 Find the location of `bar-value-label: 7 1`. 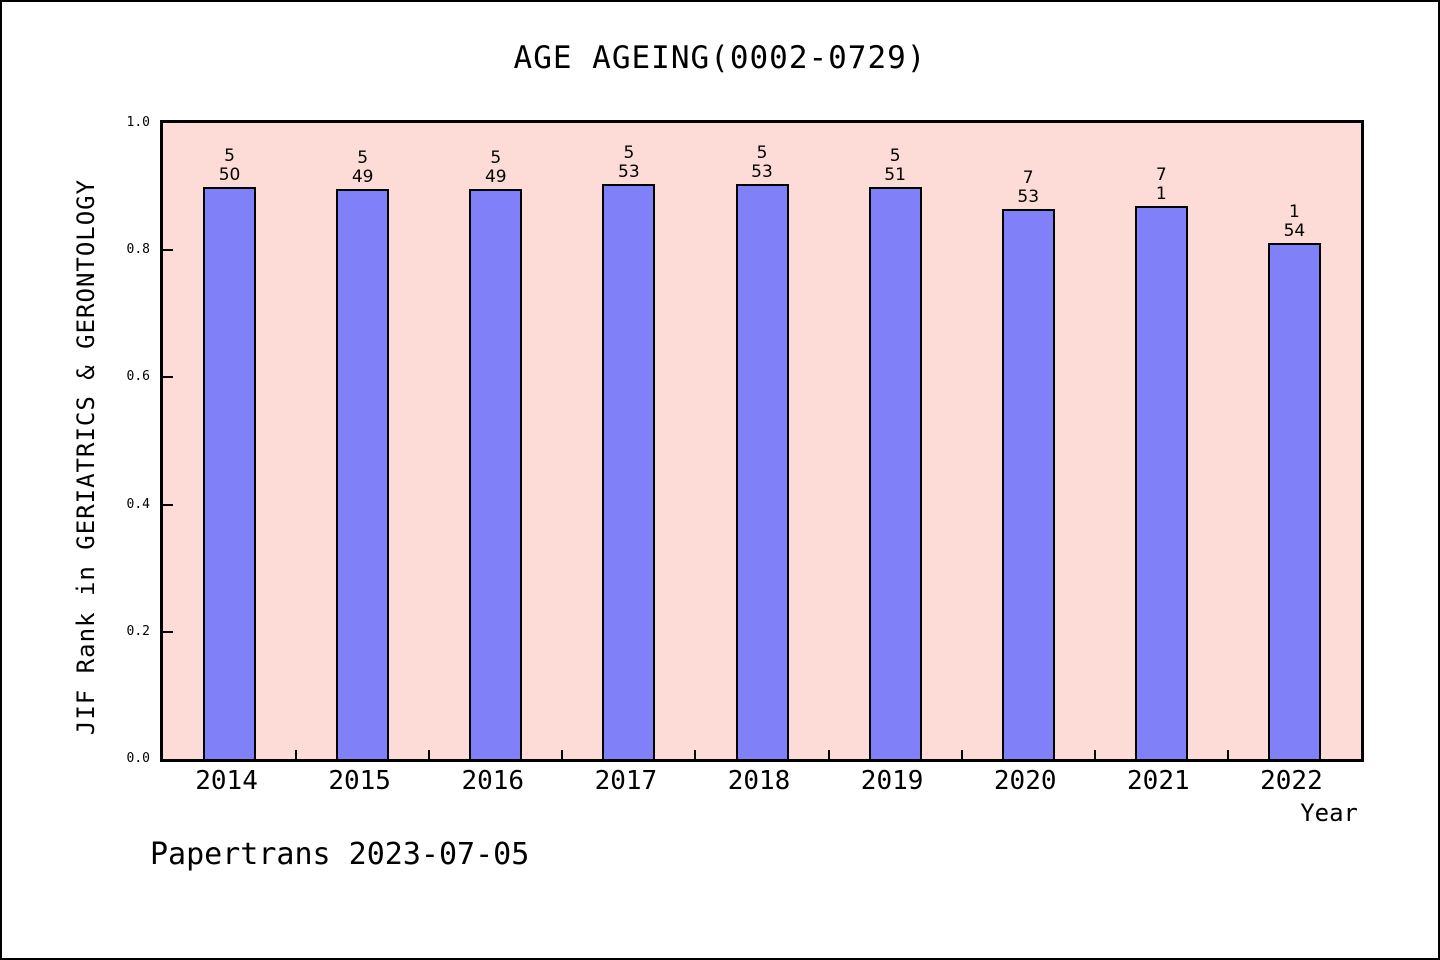

bar-value-label: 7 1 is located at coordinates (1161, 184).